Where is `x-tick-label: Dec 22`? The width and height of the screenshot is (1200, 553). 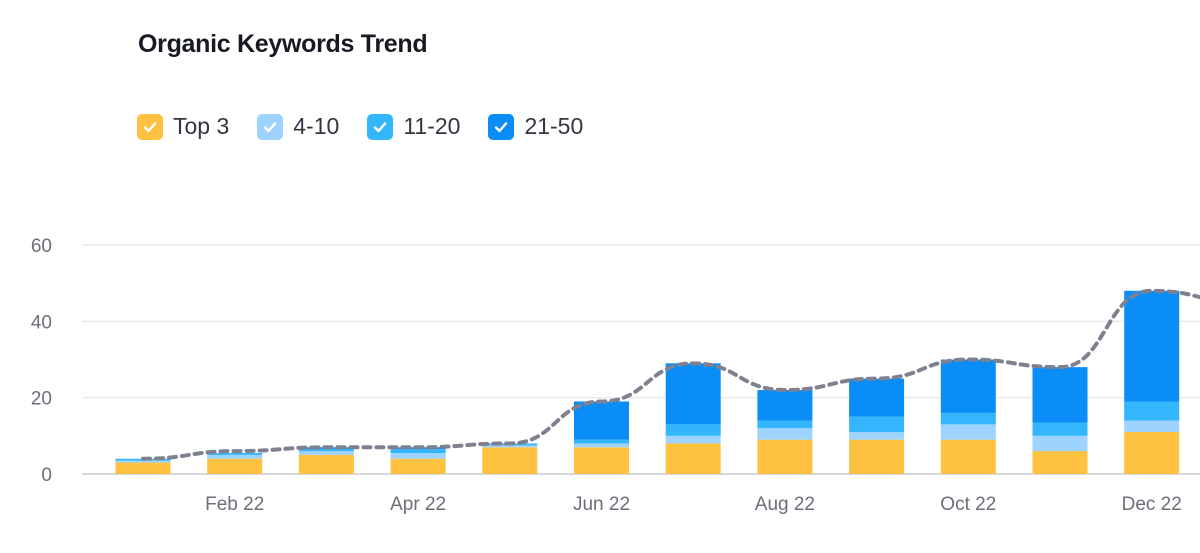
x-tick-label: Dec 22 is located at coordinates (1152, 504).